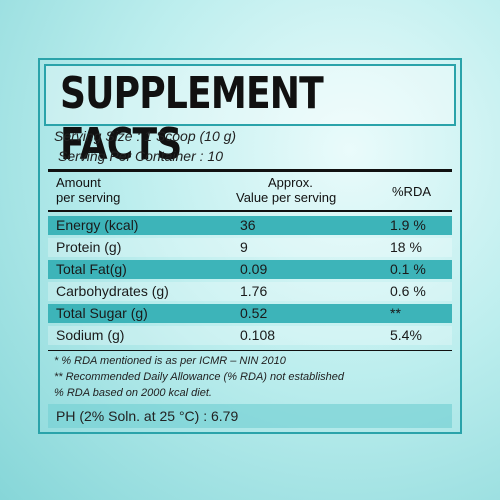  What do you see at coordinates (258, 335) in the screenshot?
I see `table-cell: 0.108` at bounding box center [258, 335].